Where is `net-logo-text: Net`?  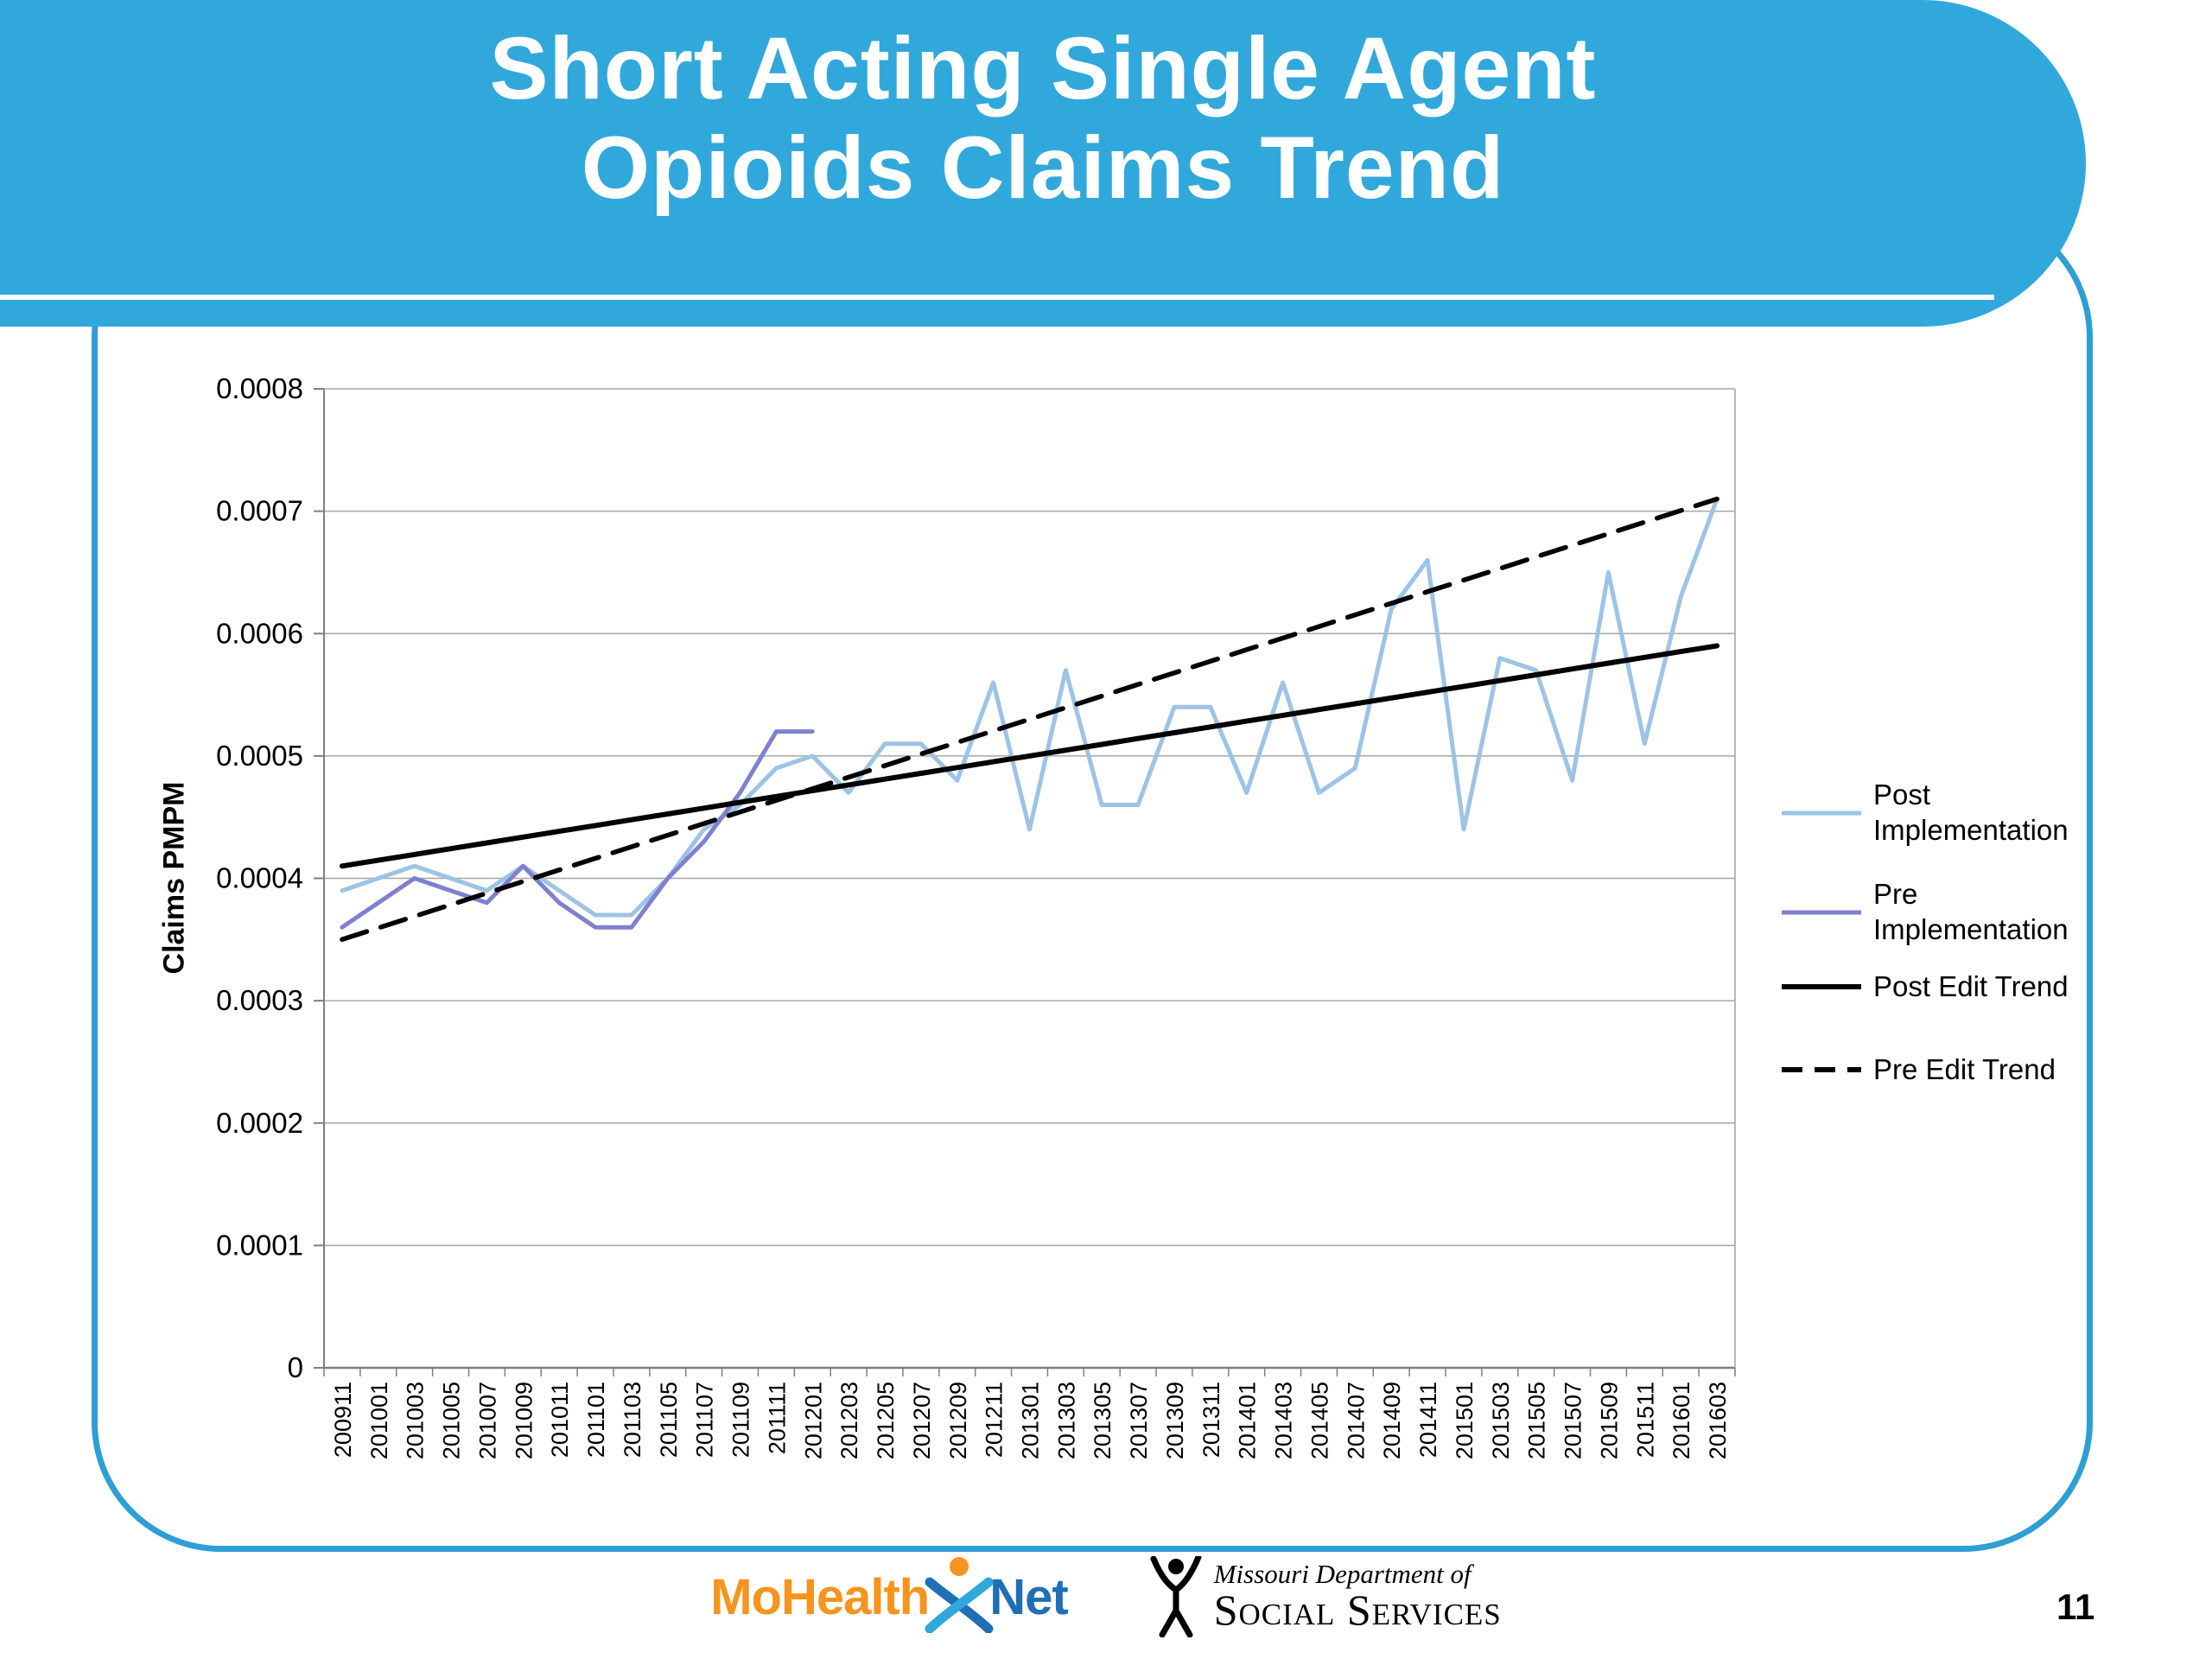 net-logo-text: Net is located at coordinates (1028, 1596).